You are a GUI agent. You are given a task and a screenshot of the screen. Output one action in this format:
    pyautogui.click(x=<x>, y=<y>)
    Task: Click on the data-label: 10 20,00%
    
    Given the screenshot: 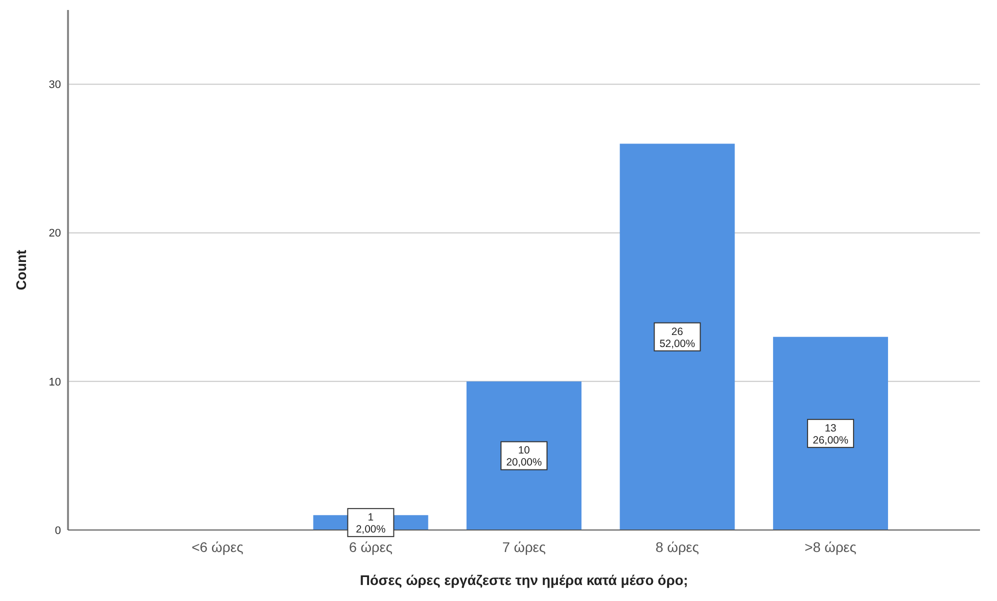 What is the action you would take?
    pyautogui.click(x=524, y=456)
    